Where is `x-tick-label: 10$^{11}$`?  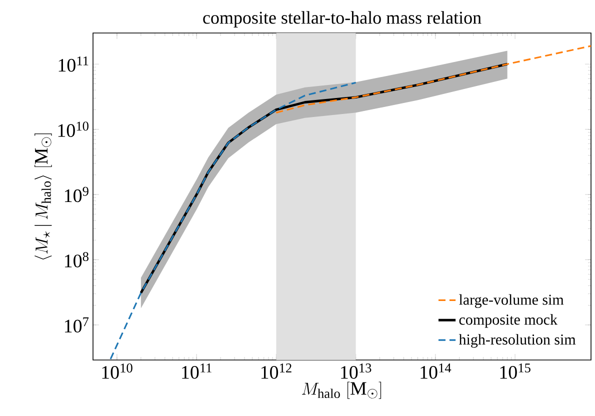
x-tick-label: 10$^{11}$ is located at coordinates (197, 371).